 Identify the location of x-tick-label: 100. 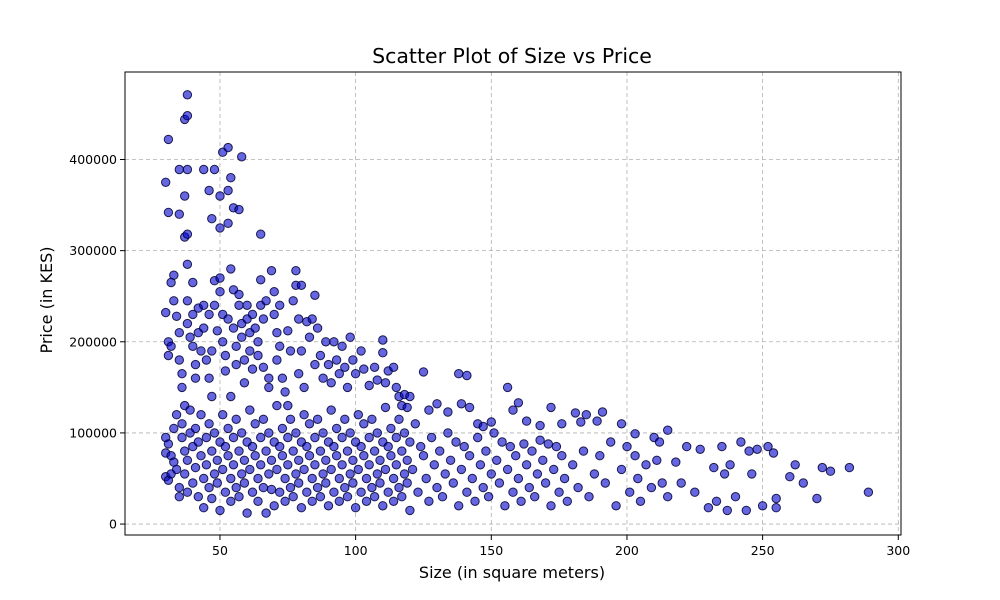
(356, 550).